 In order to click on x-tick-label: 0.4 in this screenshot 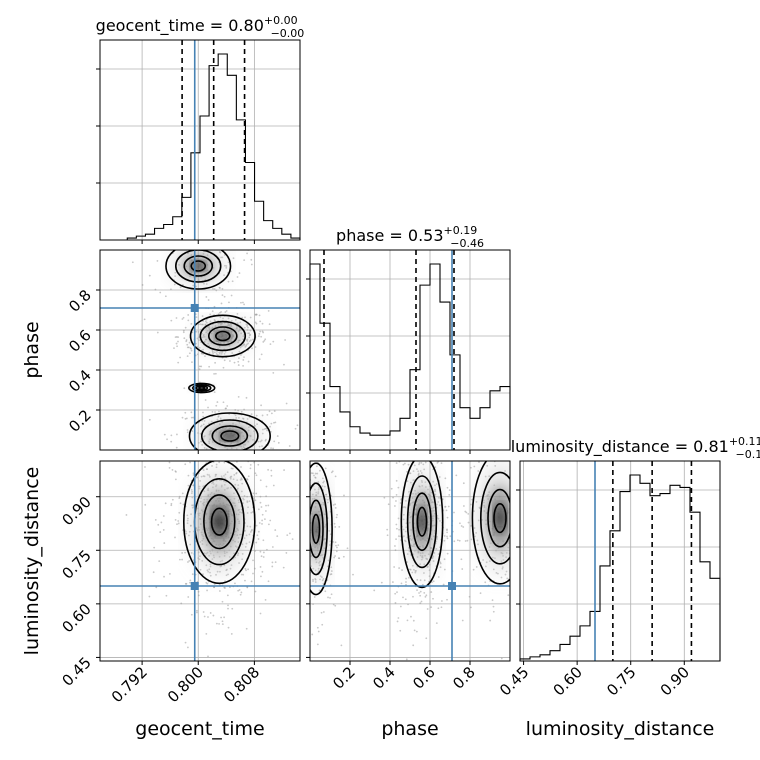, I will do `click(384, 678)`.